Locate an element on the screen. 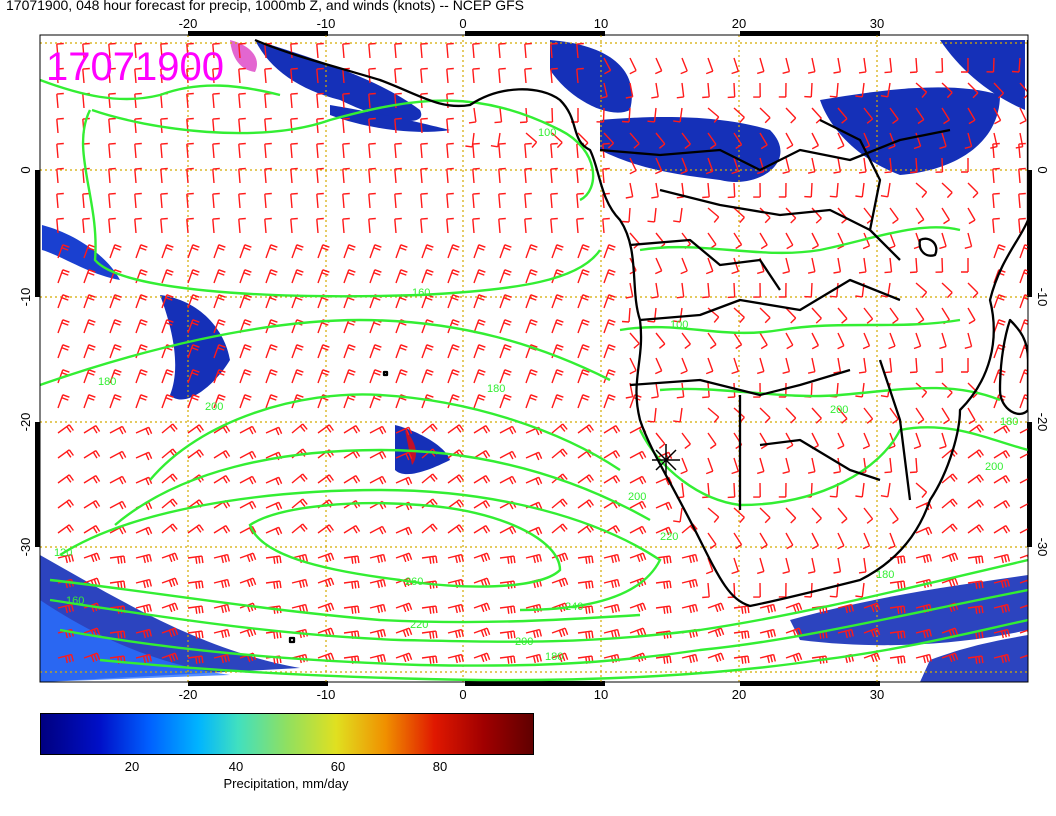  contour-160-atlantic is located at coordinates (343, 150).